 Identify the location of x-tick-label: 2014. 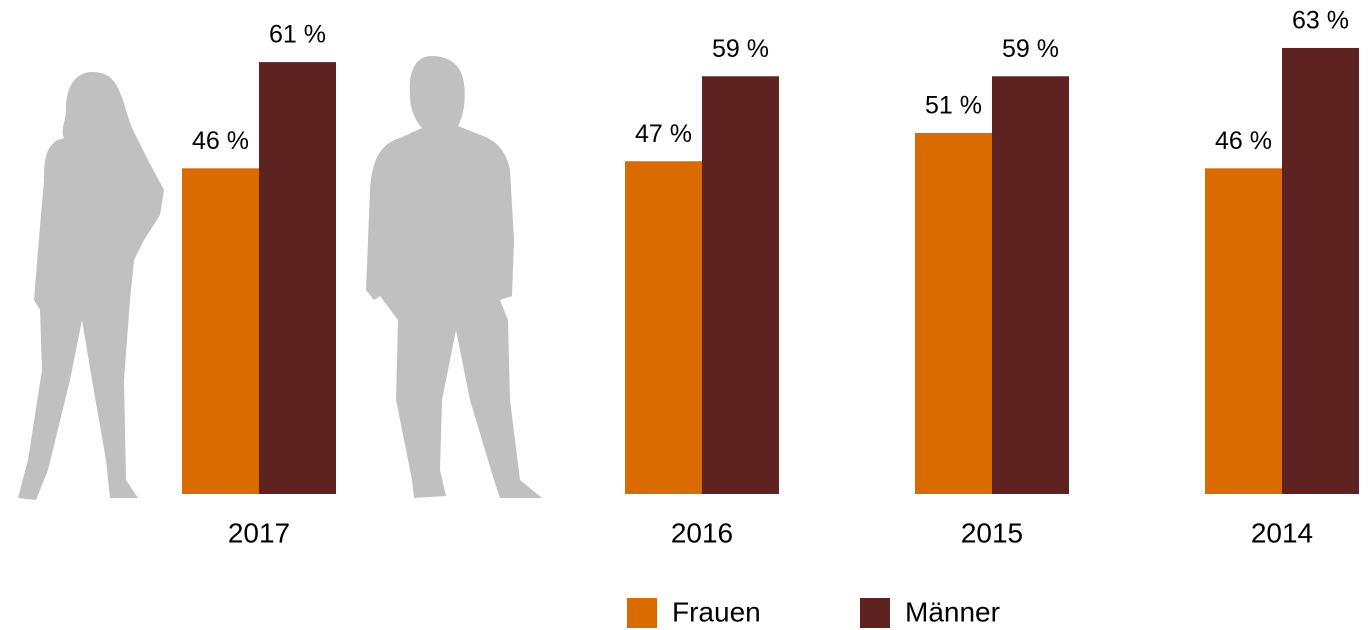
(1282, 532).